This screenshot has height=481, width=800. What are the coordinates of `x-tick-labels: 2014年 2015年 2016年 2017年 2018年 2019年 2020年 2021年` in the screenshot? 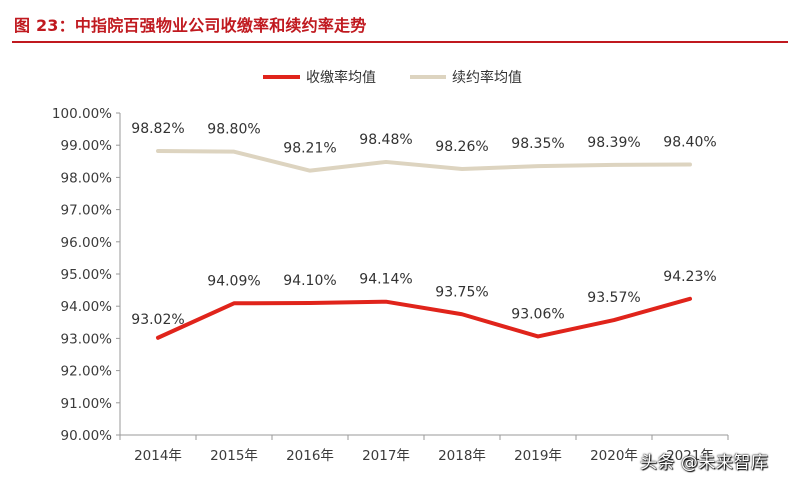 It's located at (424, 449).